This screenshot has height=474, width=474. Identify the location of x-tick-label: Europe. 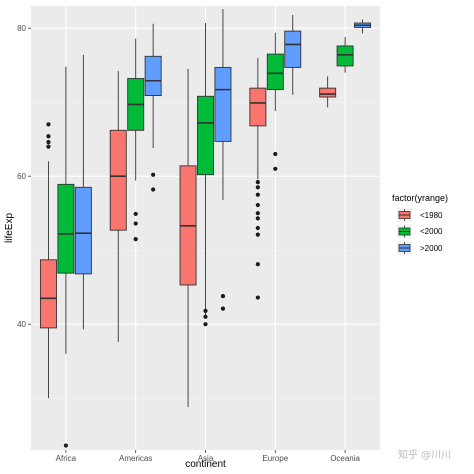
(275, 458).